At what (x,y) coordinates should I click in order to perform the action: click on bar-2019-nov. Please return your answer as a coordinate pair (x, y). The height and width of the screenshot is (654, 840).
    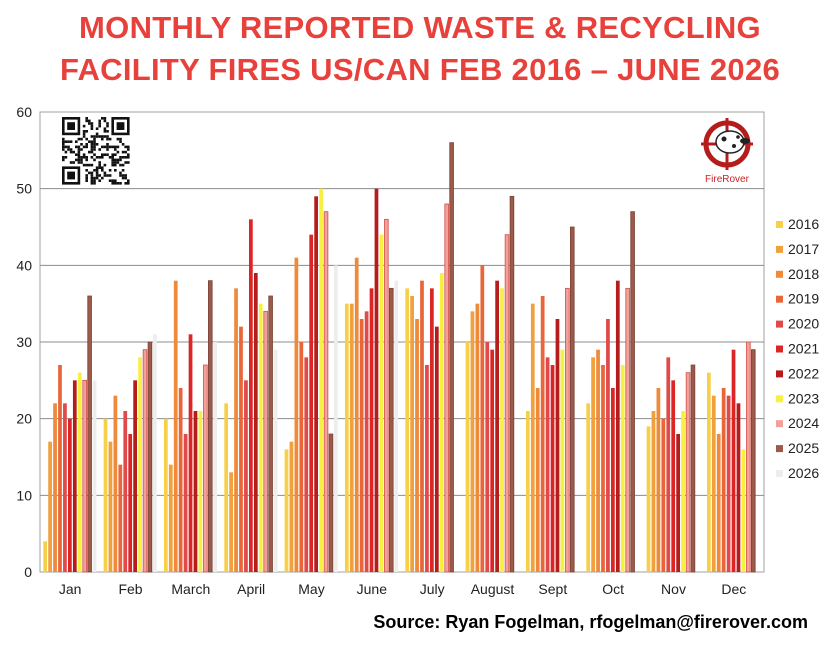
    Looking at the image, I should click on (663, 495).